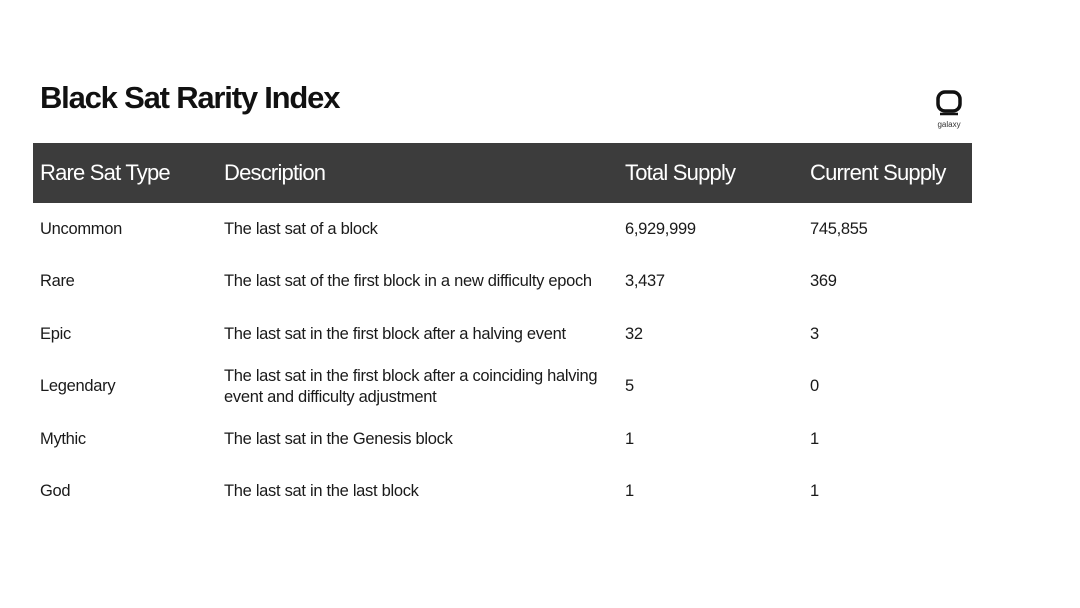 The width and height of the screenshot is (1080, 608). I want to click on cell-text: 6,929,999, so click(660, 228).